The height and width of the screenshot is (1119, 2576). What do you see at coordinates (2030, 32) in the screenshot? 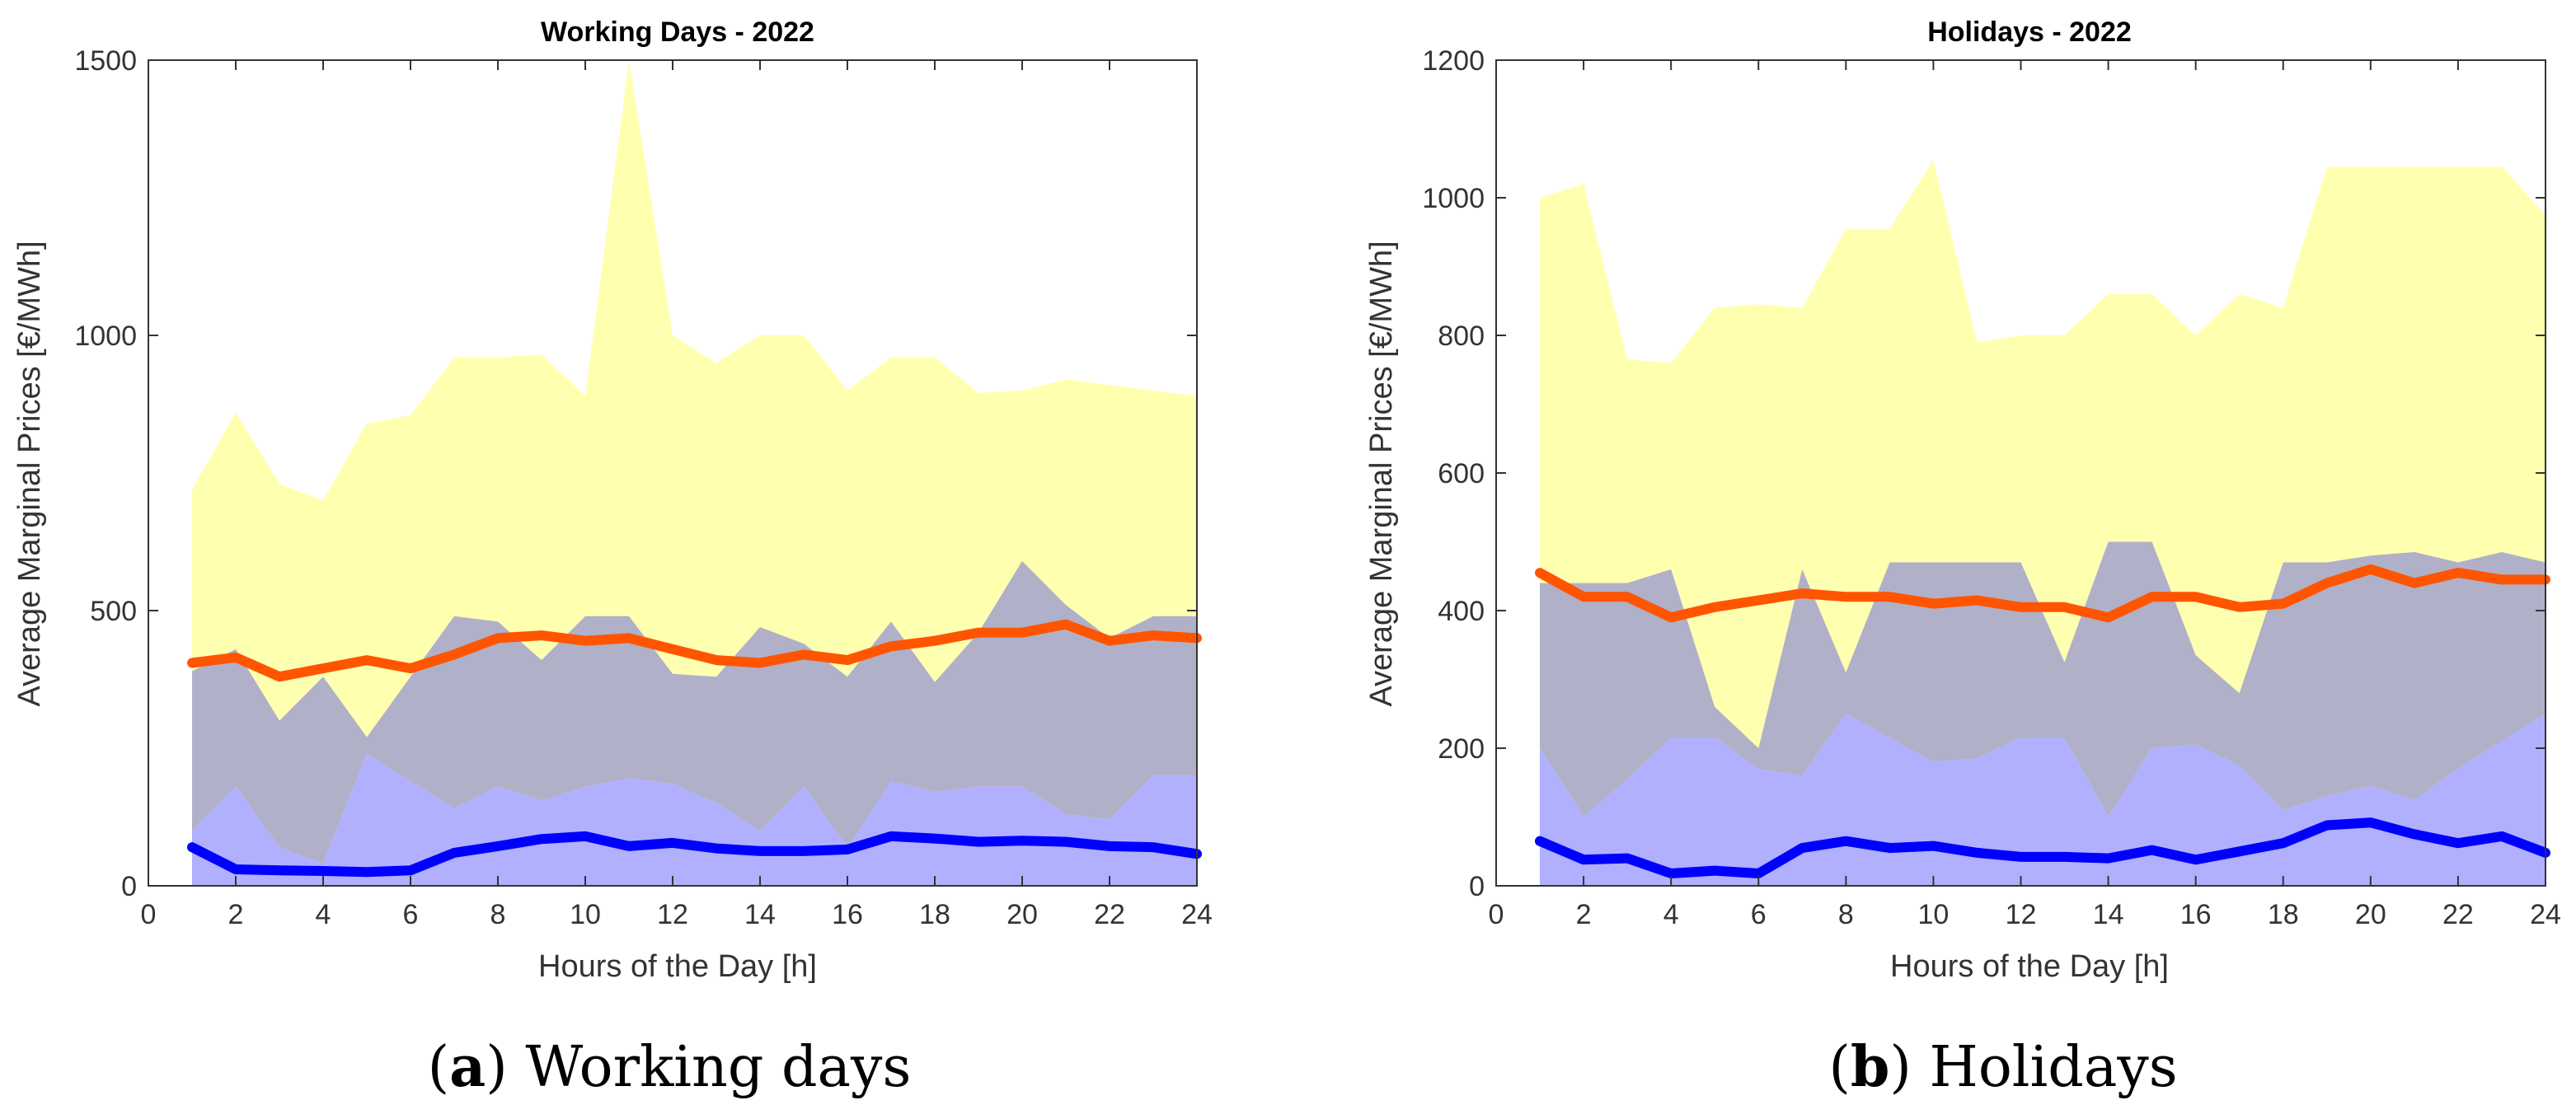
I see `chart-title: Holidays - 2022` at bounding box center [2030, 32].